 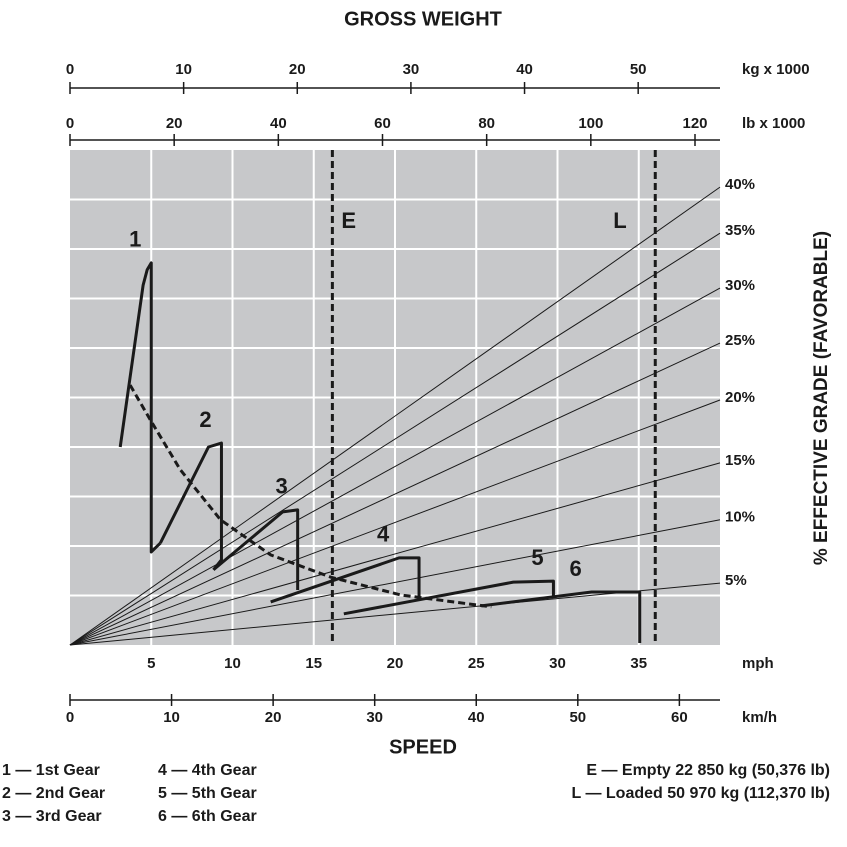 I want to click on grade-label: 25%, so click(x=740, y=340).